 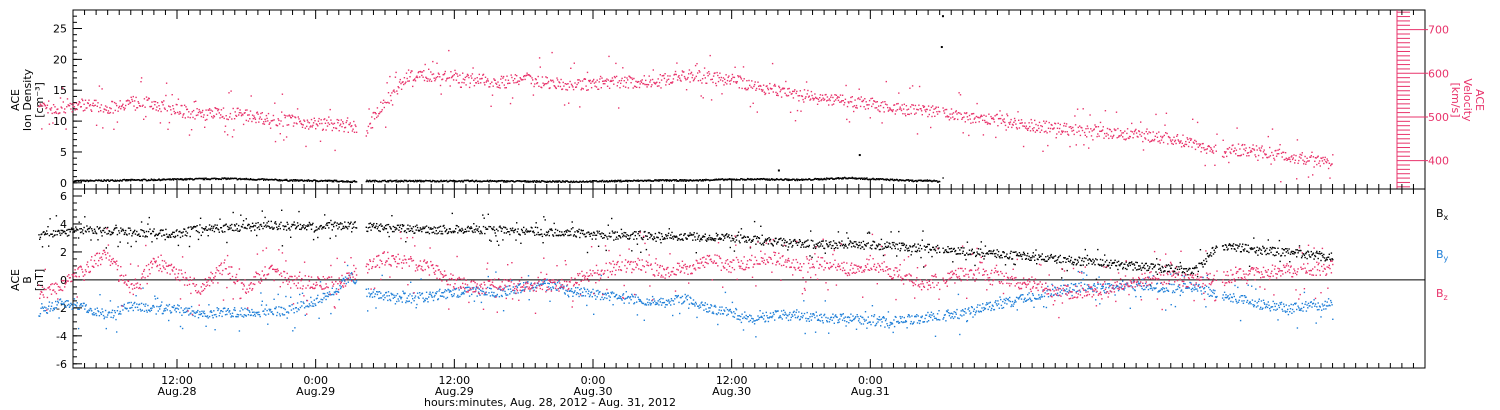 I want to click on velocity-ytick-label: 400, so click(x=1438, y=161).